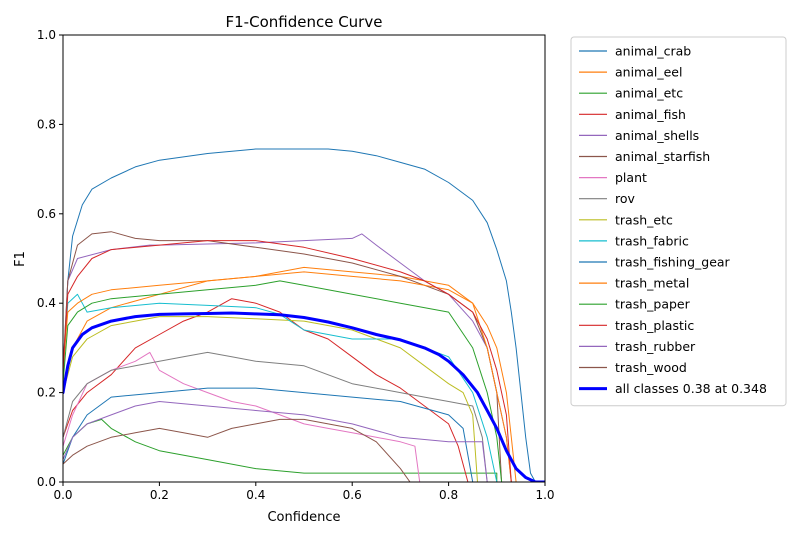  What do you see at coordinates (648, 72) in the screenshot?
I see `legend-label: animal_eel` at bounding box center [648, 72].